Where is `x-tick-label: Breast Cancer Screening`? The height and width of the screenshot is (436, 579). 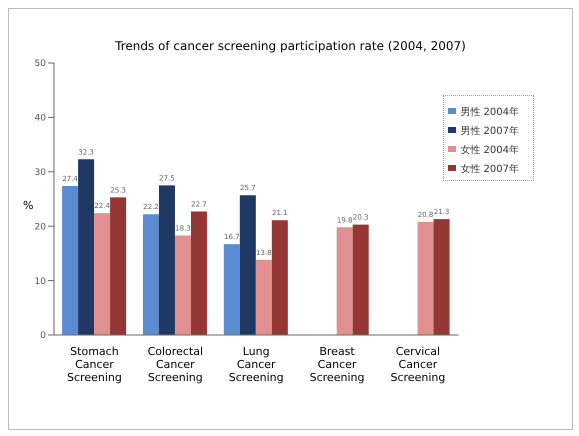 x-tick-label: Breast Cancer Screening is located at coordinates (337, 364).